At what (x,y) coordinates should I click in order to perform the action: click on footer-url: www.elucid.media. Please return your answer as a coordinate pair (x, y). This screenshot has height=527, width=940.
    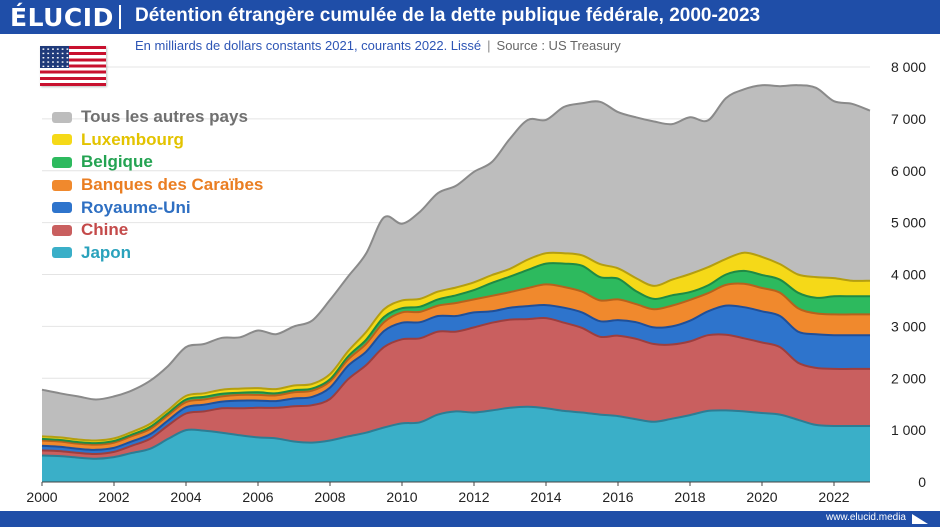
    Looking at the image, I should click on (865, 517).